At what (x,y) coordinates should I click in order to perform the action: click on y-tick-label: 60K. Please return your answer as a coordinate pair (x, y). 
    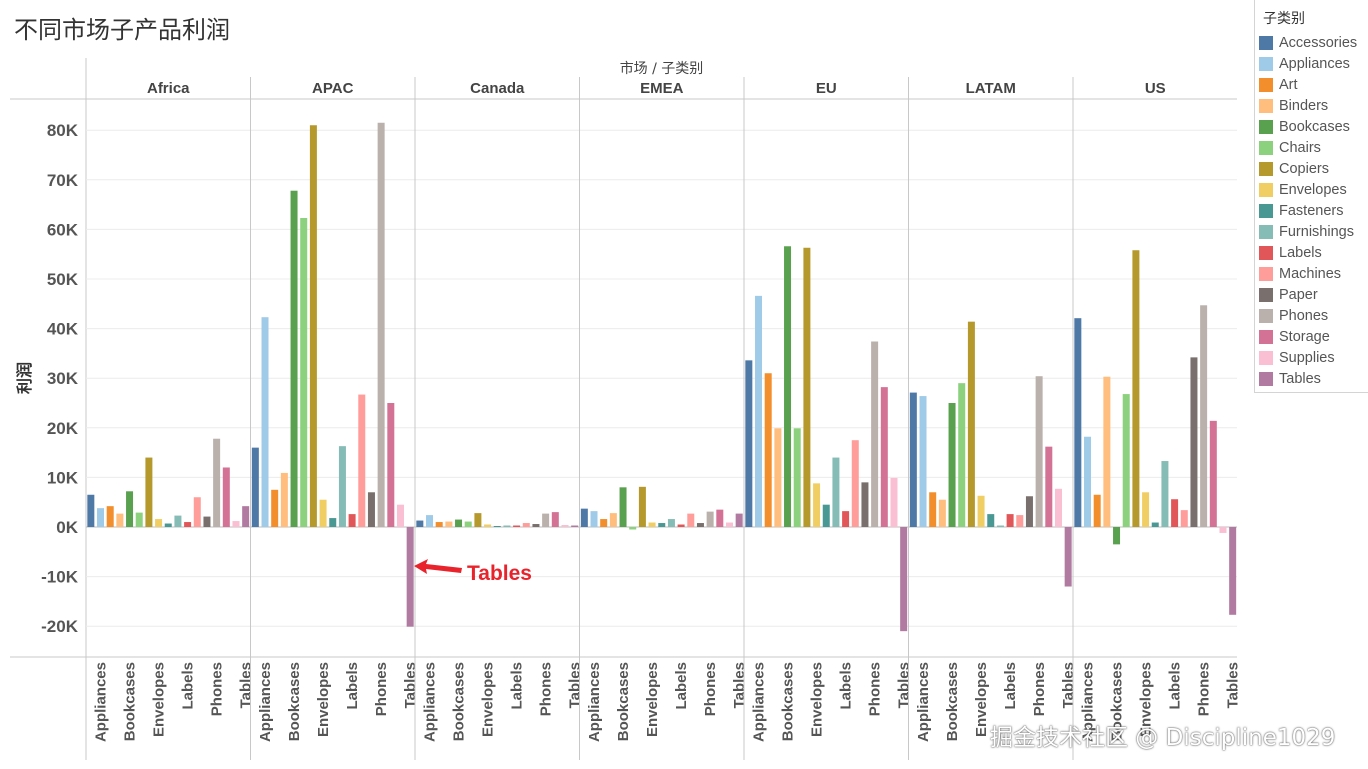
    Looking at the image, I should click on (63, 229).